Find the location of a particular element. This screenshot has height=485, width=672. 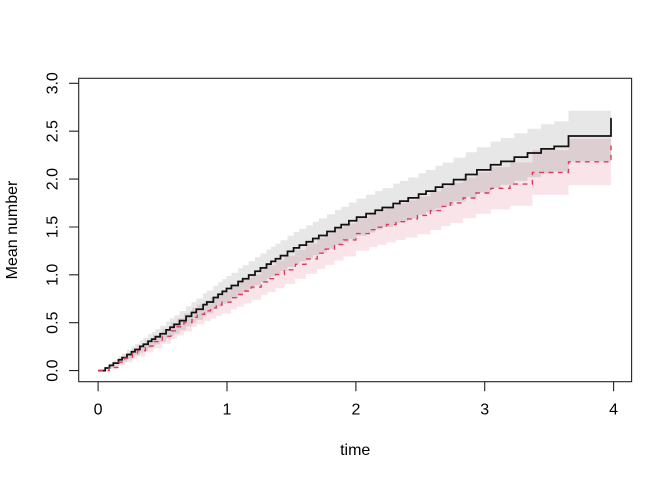

svg-text: 3 is located at coordinates (484, 410).